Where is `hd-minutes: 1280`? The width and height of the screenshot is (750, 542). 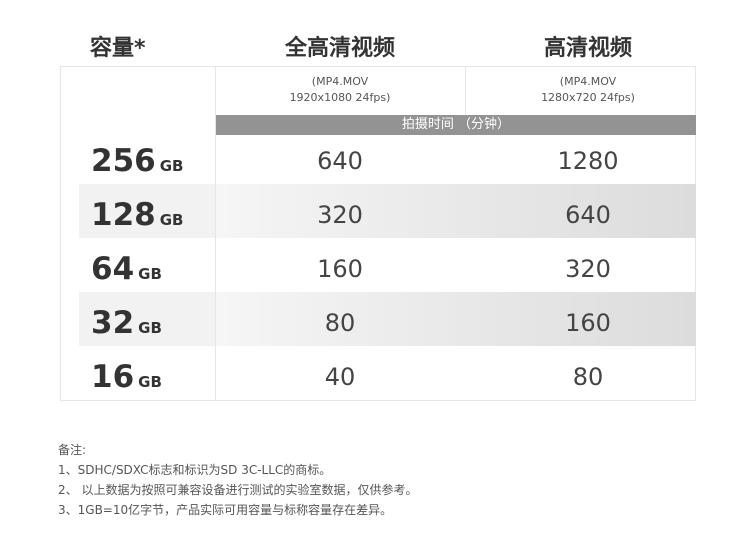
hd-minutes: 1280 is located at coordinates (588, 161).